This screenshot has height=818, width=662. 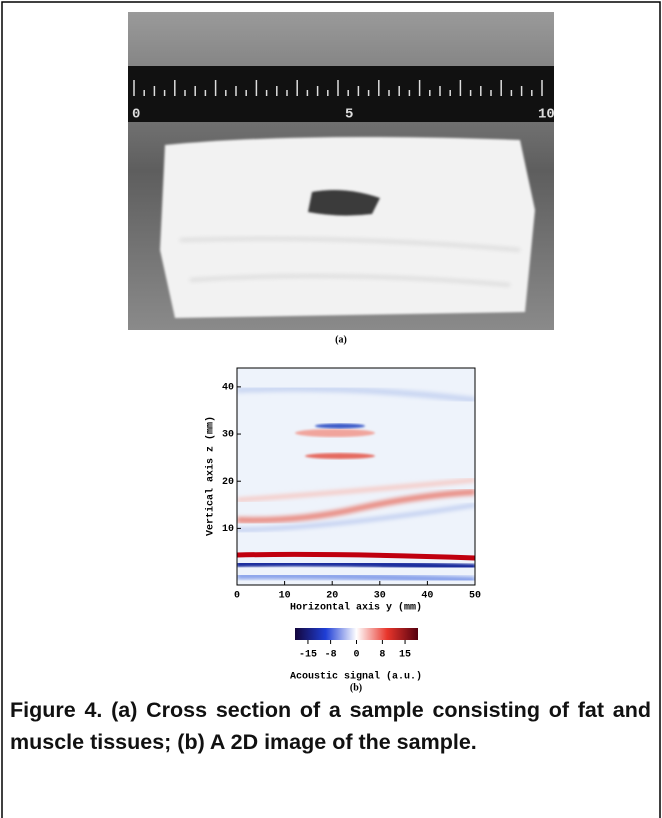 I want to click on ruler-label: 5, so click(x=349, y=115).